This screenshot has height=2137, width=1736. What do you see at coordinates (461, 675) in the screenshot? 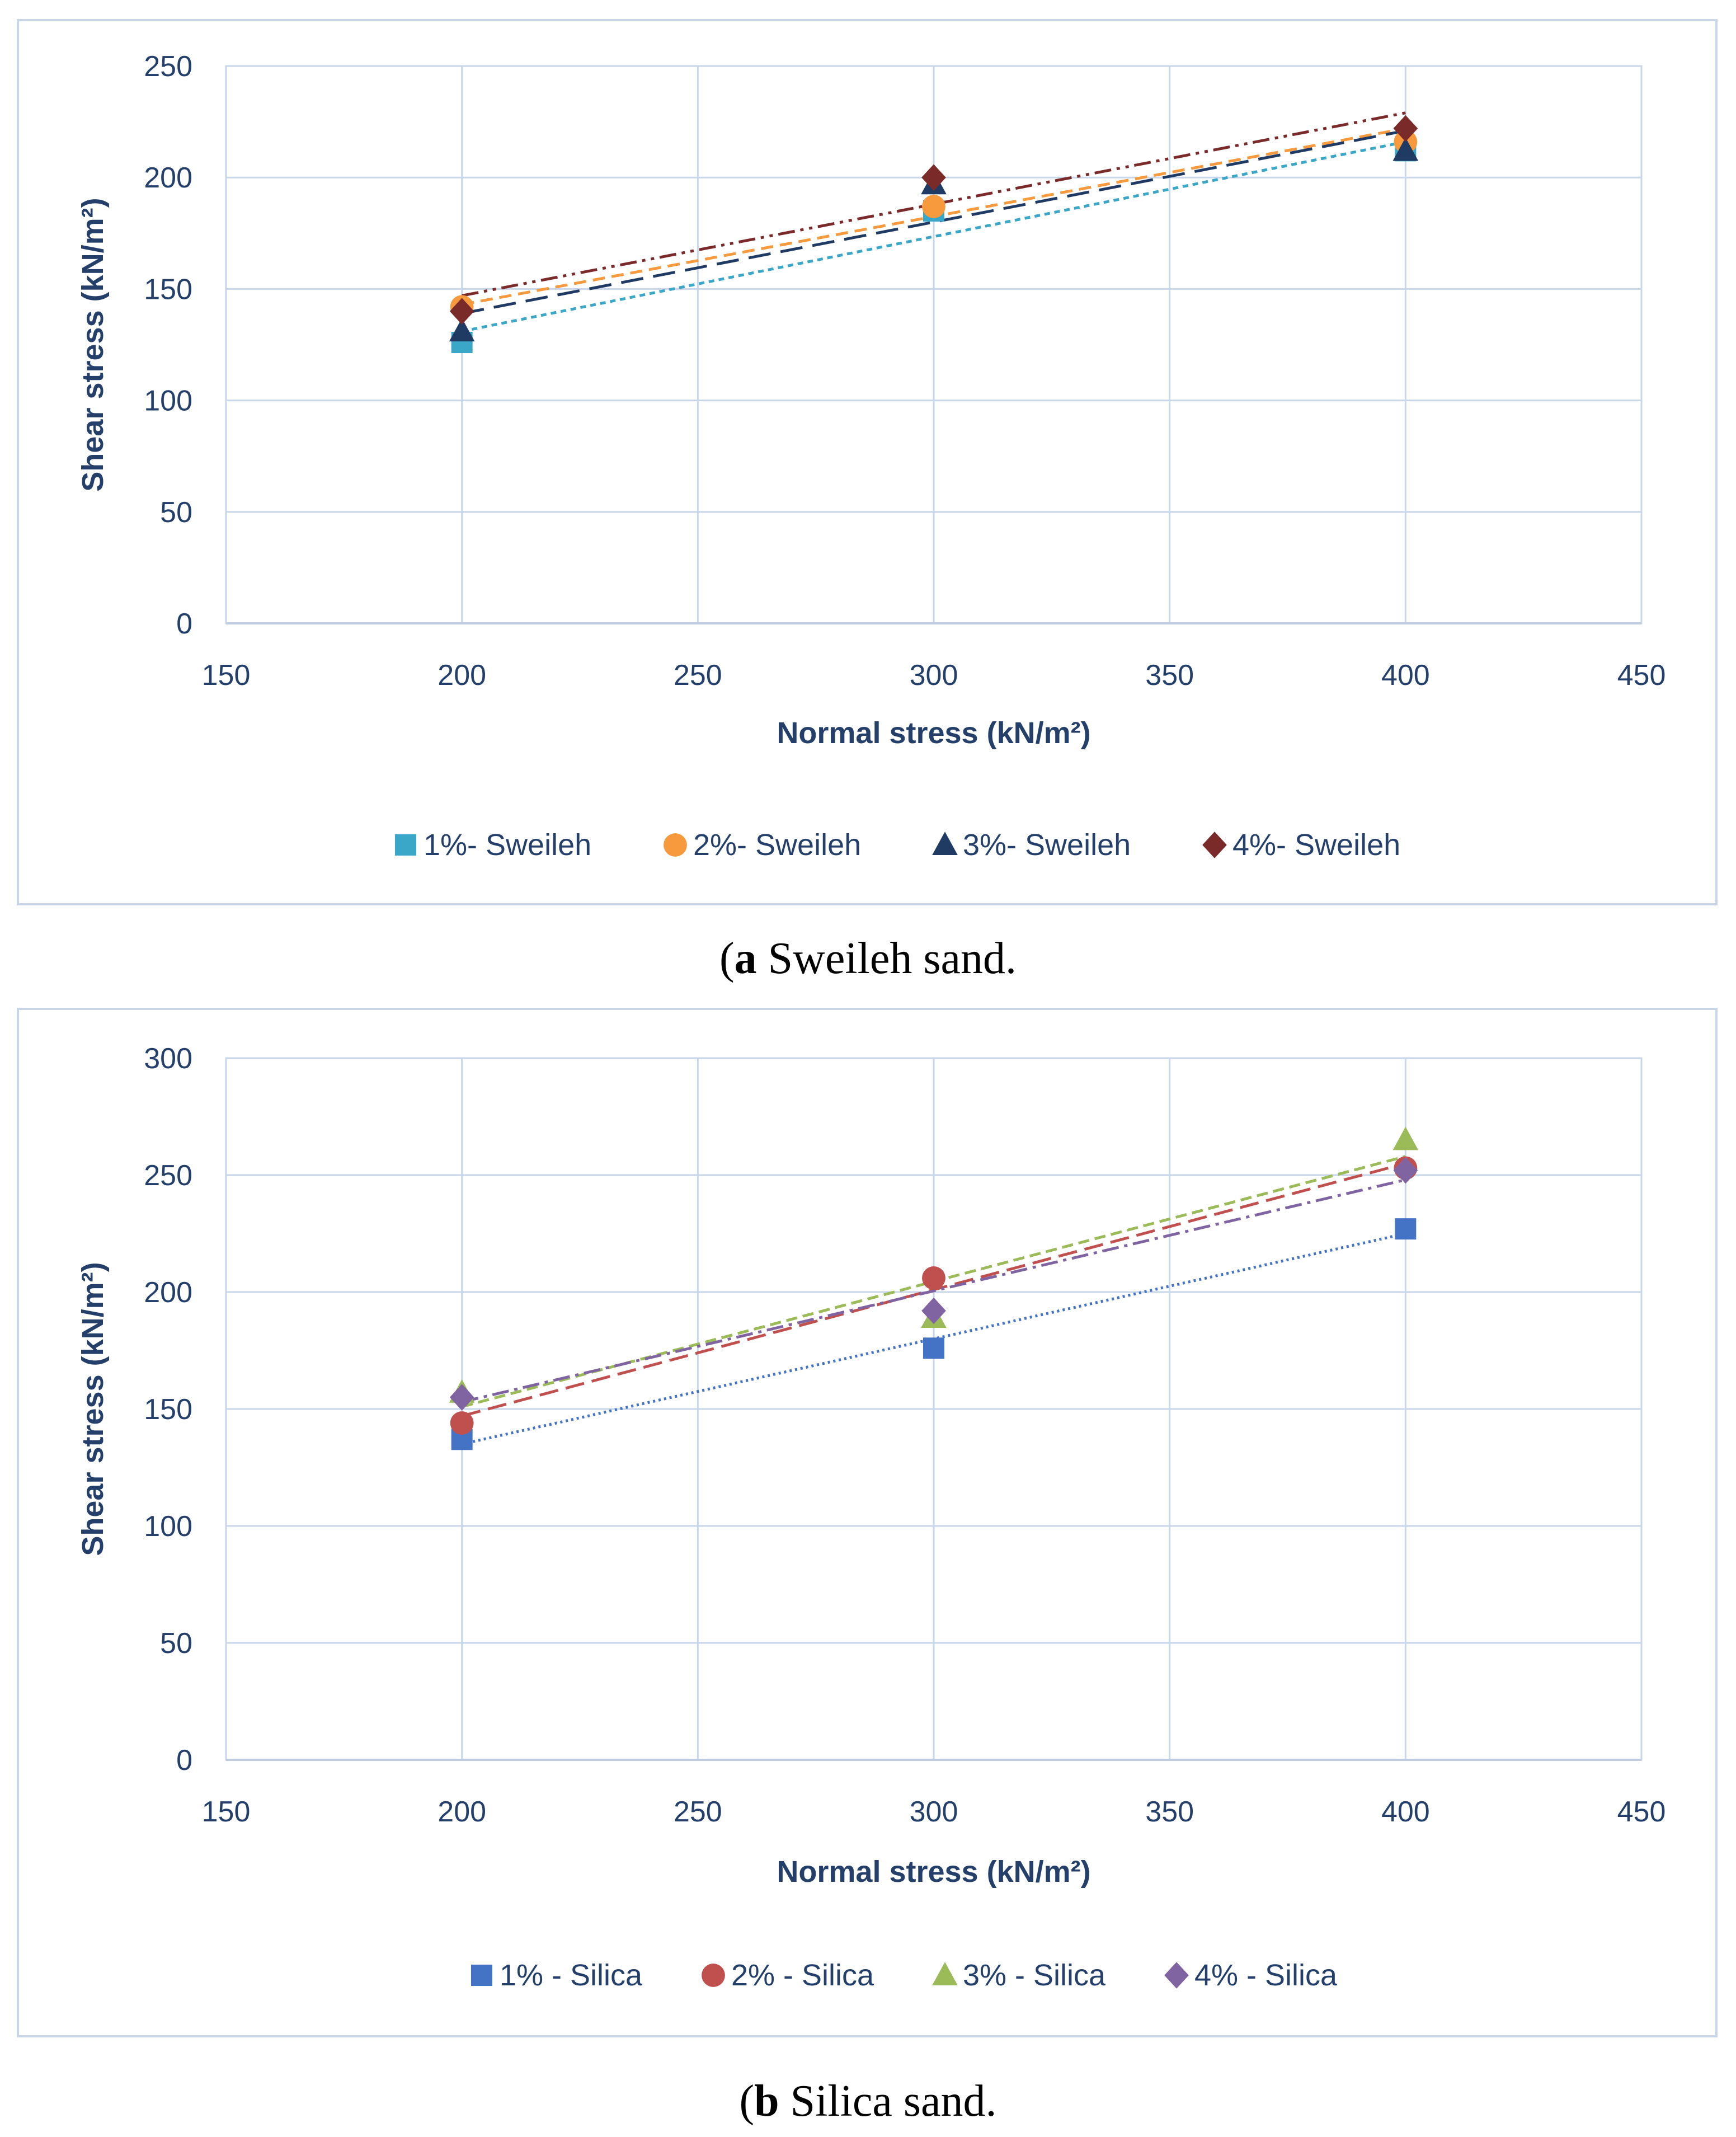
I see `chart-a-x-tick-label: 200` at bounding box center [461, 675].